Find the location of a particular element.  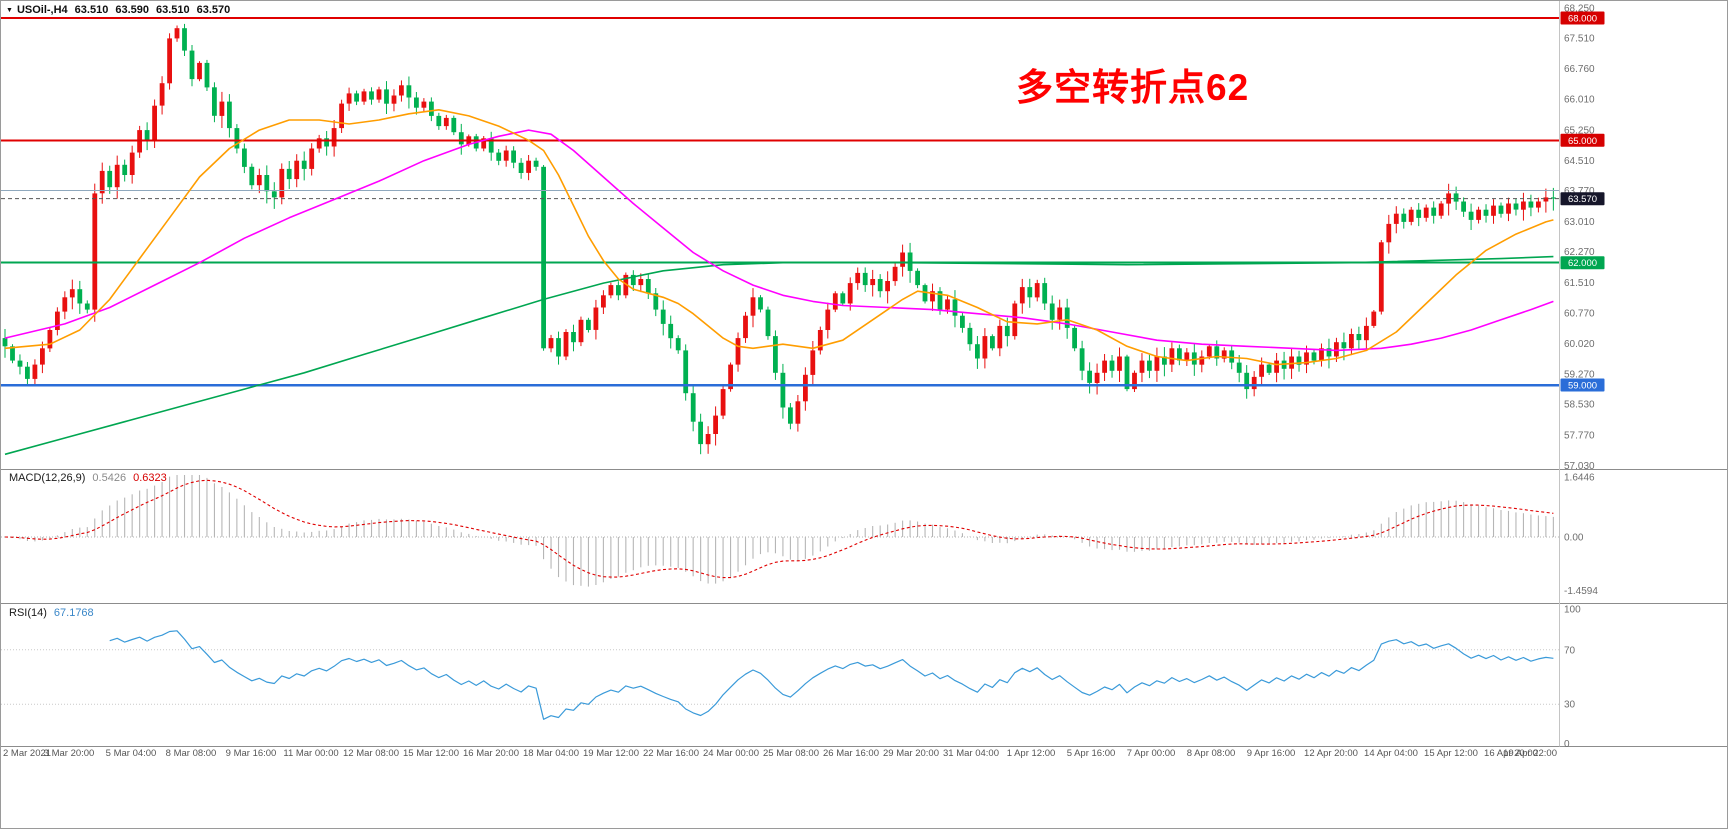

rsi-axis-label: 30 is located at coordinates (1570, 705).